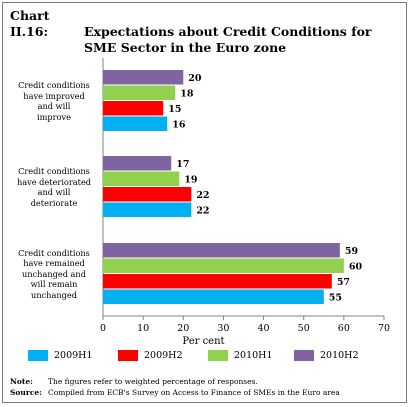  I want to click on x-tick-label: 30, so click(223, 328).